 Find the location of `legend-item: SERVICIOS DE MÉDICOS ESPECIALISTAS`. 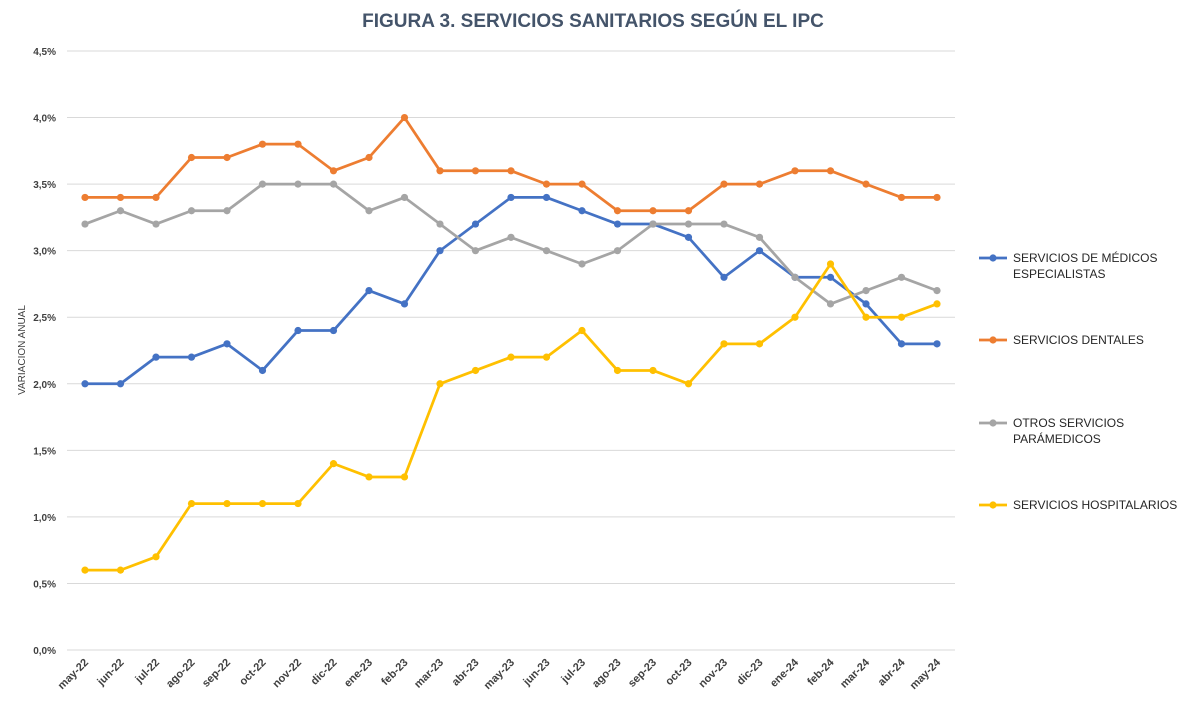

legend-item: SERVICIOS DE MÉDICOS ESPECIALISTAS is located at coordinates (1068, 265).